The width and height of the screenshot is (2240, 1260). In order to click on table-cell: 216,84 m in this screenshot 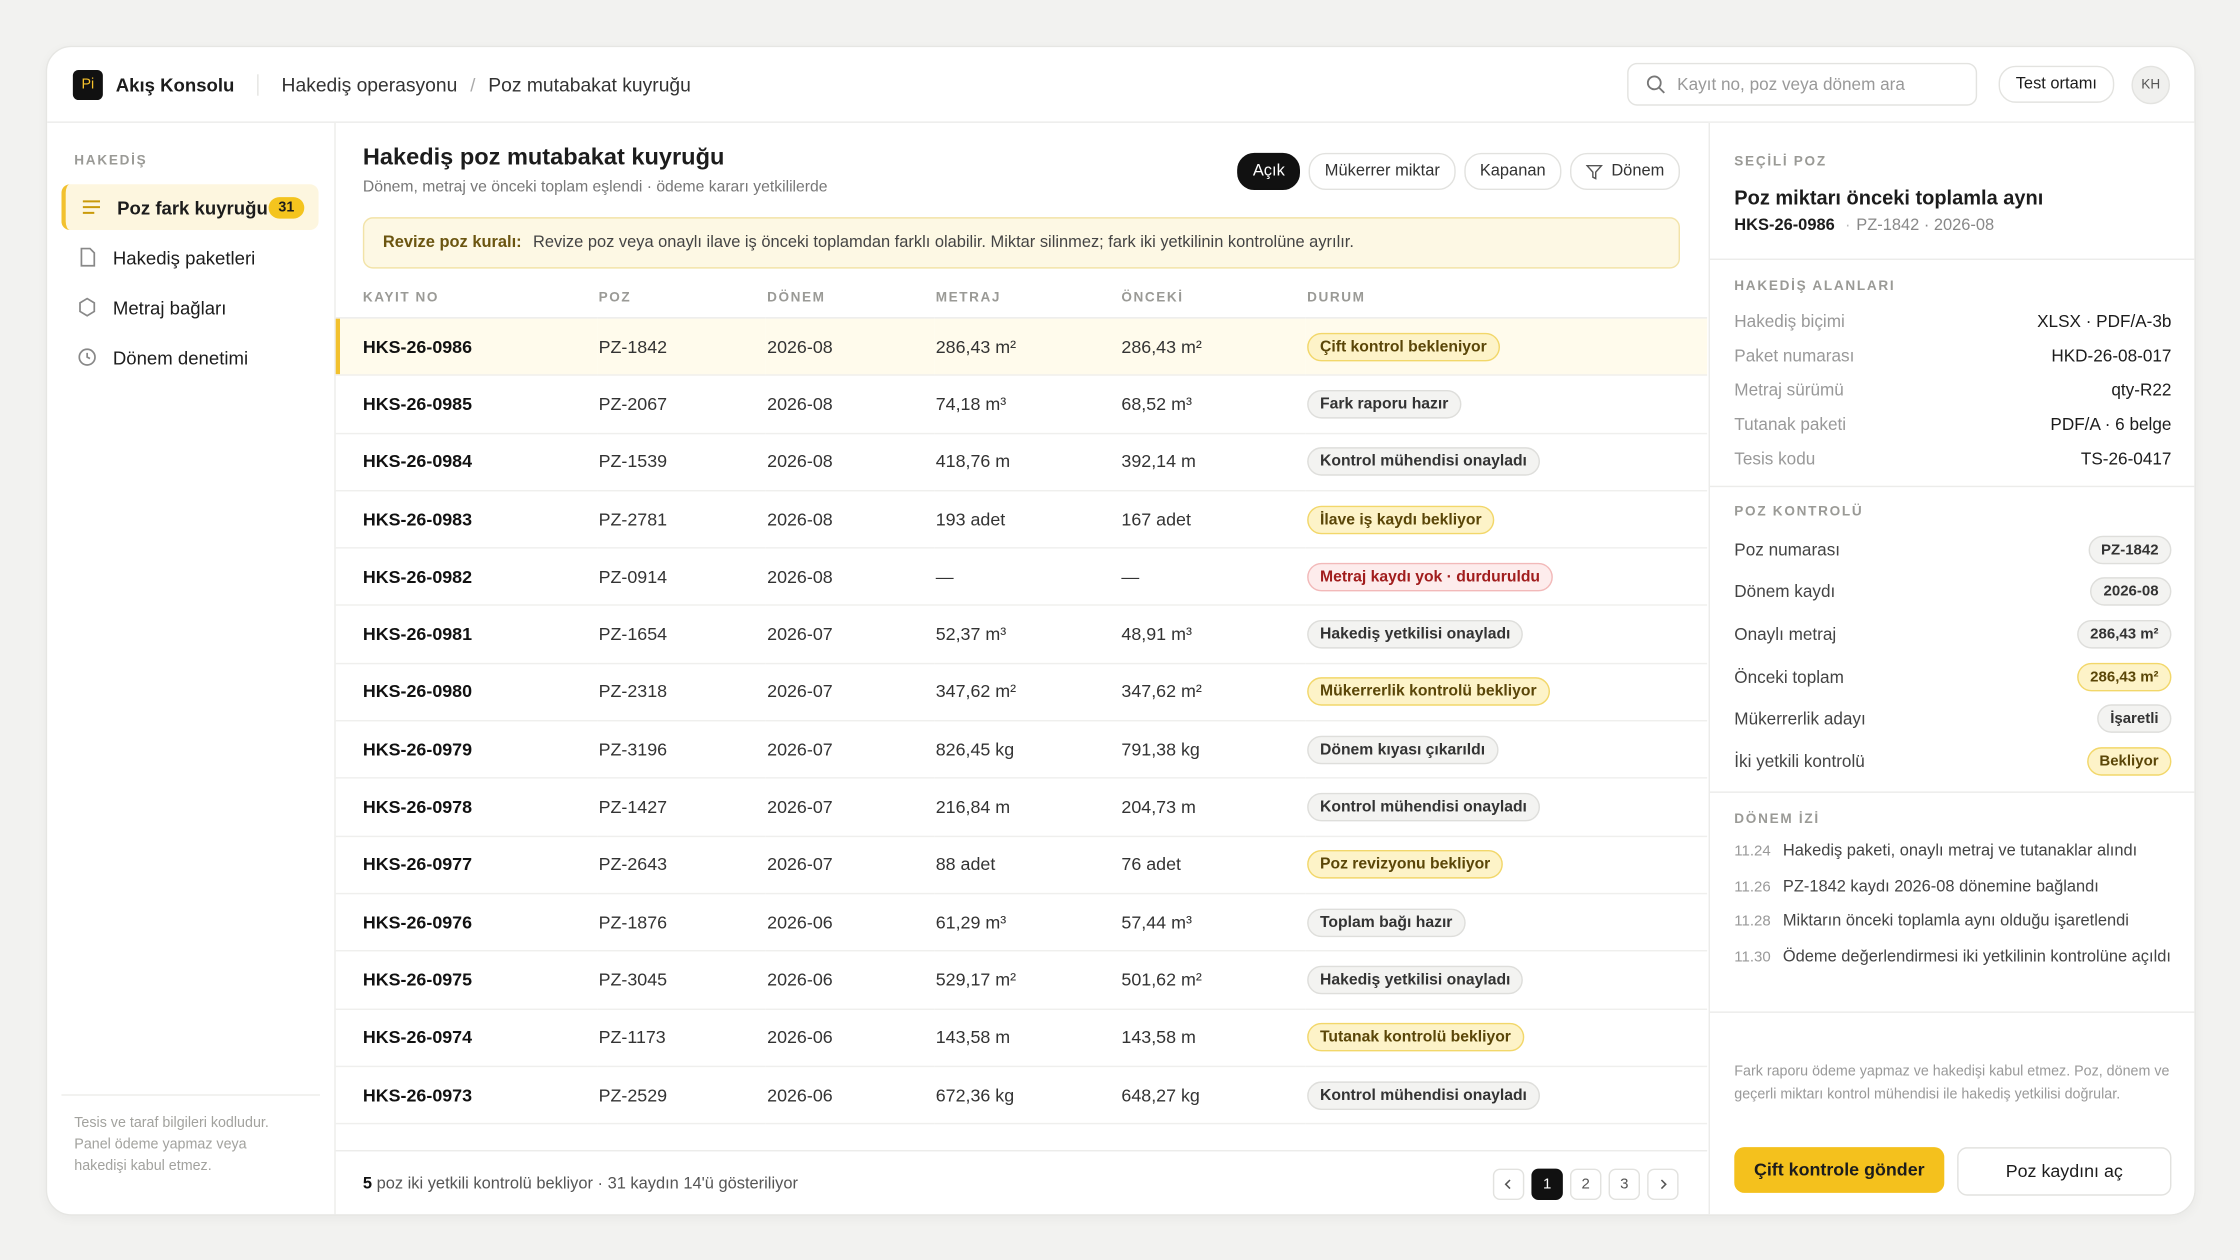, I will do `click(1027, 807)`.